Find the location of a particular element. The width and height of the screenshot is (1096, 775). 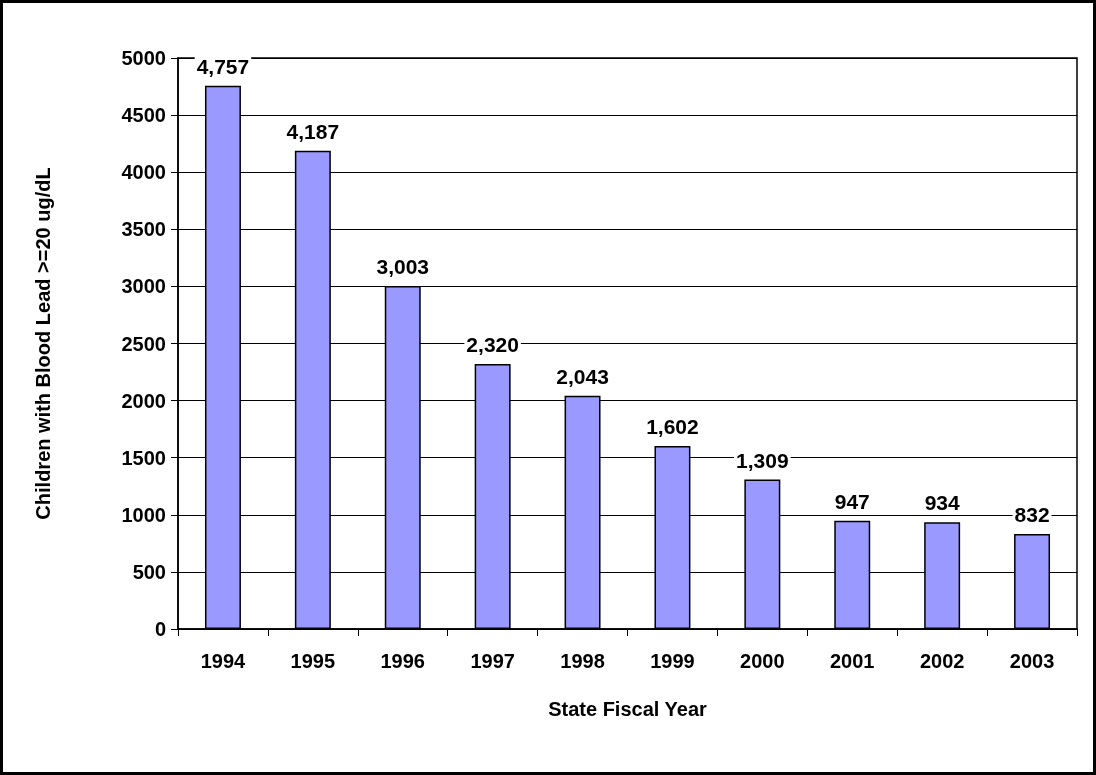

data-label: 2,043 is located at coordinates (582, 376).